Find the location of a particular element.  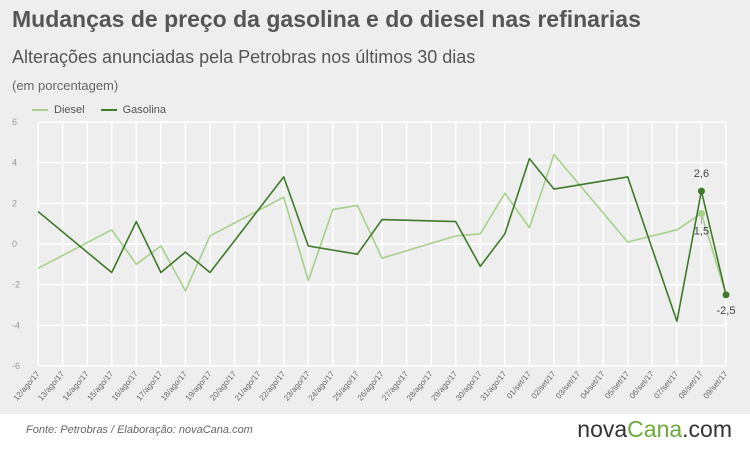

legend-label-gasolina: Gasolina is located at coordinates (144, 110).